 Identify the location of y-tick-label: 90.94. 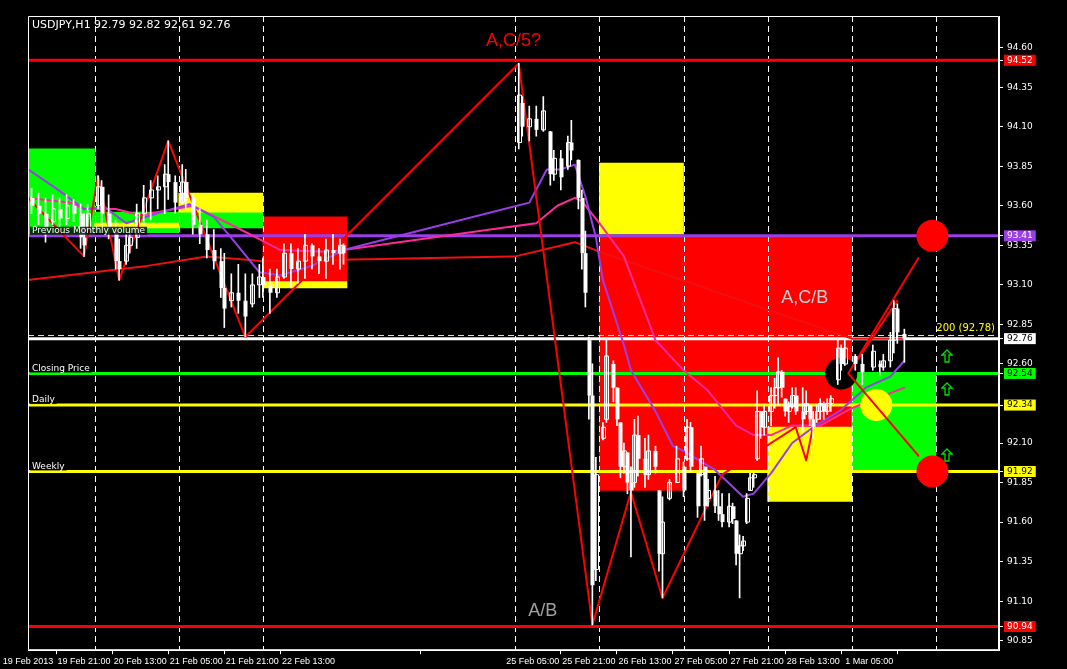
(1020, 625).